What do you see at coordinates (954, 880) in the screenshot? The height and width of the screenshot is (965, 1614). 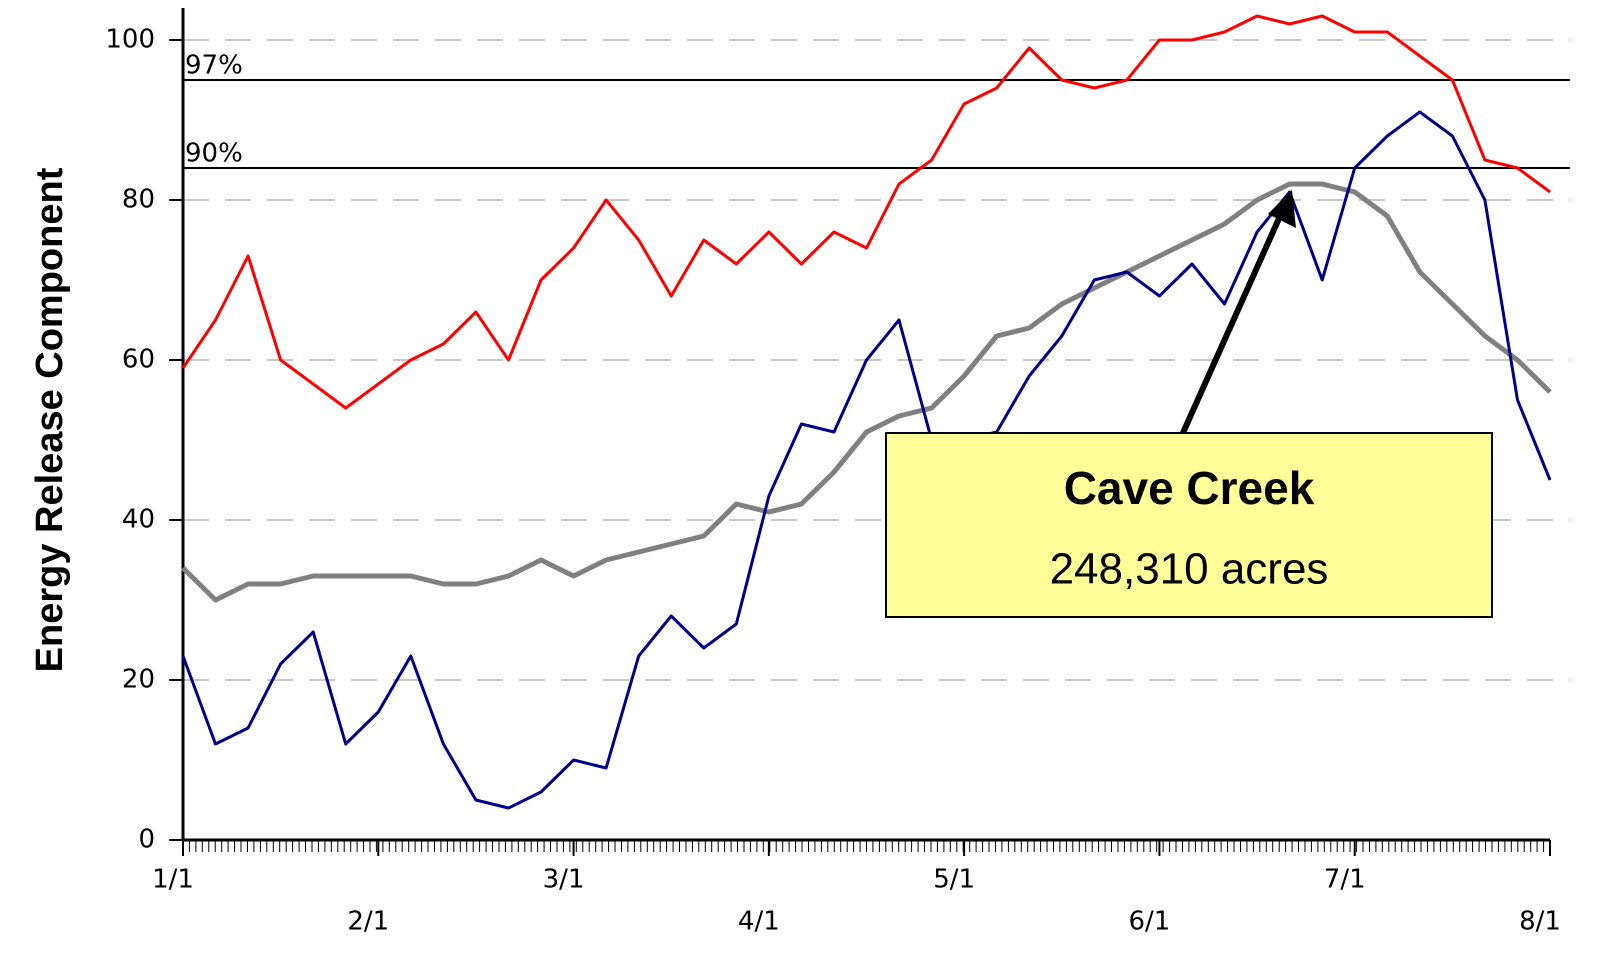 I see `x-tick-label: 5/1` at bounding box center [954, 880].